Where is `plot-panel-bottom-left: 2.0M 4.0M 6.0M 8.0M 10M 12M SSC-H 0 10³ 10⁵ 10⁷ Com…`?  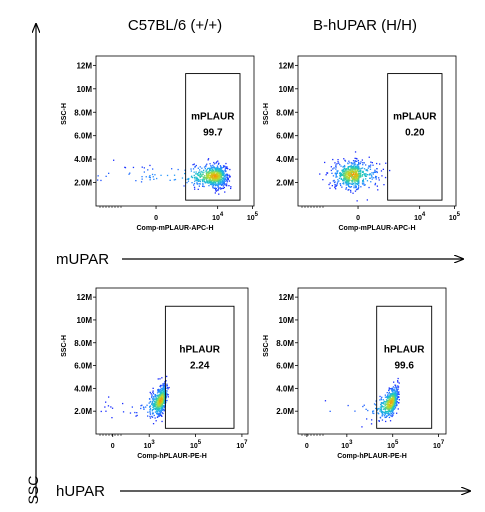
plot-panel-bottom-left: 2.0M 4.0M 6.0M 8.0M 10M 12M SSC-H 0 10³ 10⁵ 10⁷ Com… is located at coordinates (155, 373).